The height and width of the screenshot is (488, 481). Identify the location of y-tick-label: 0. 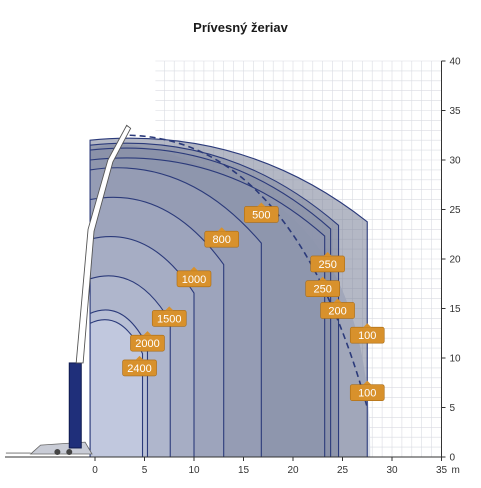
(453, 458).